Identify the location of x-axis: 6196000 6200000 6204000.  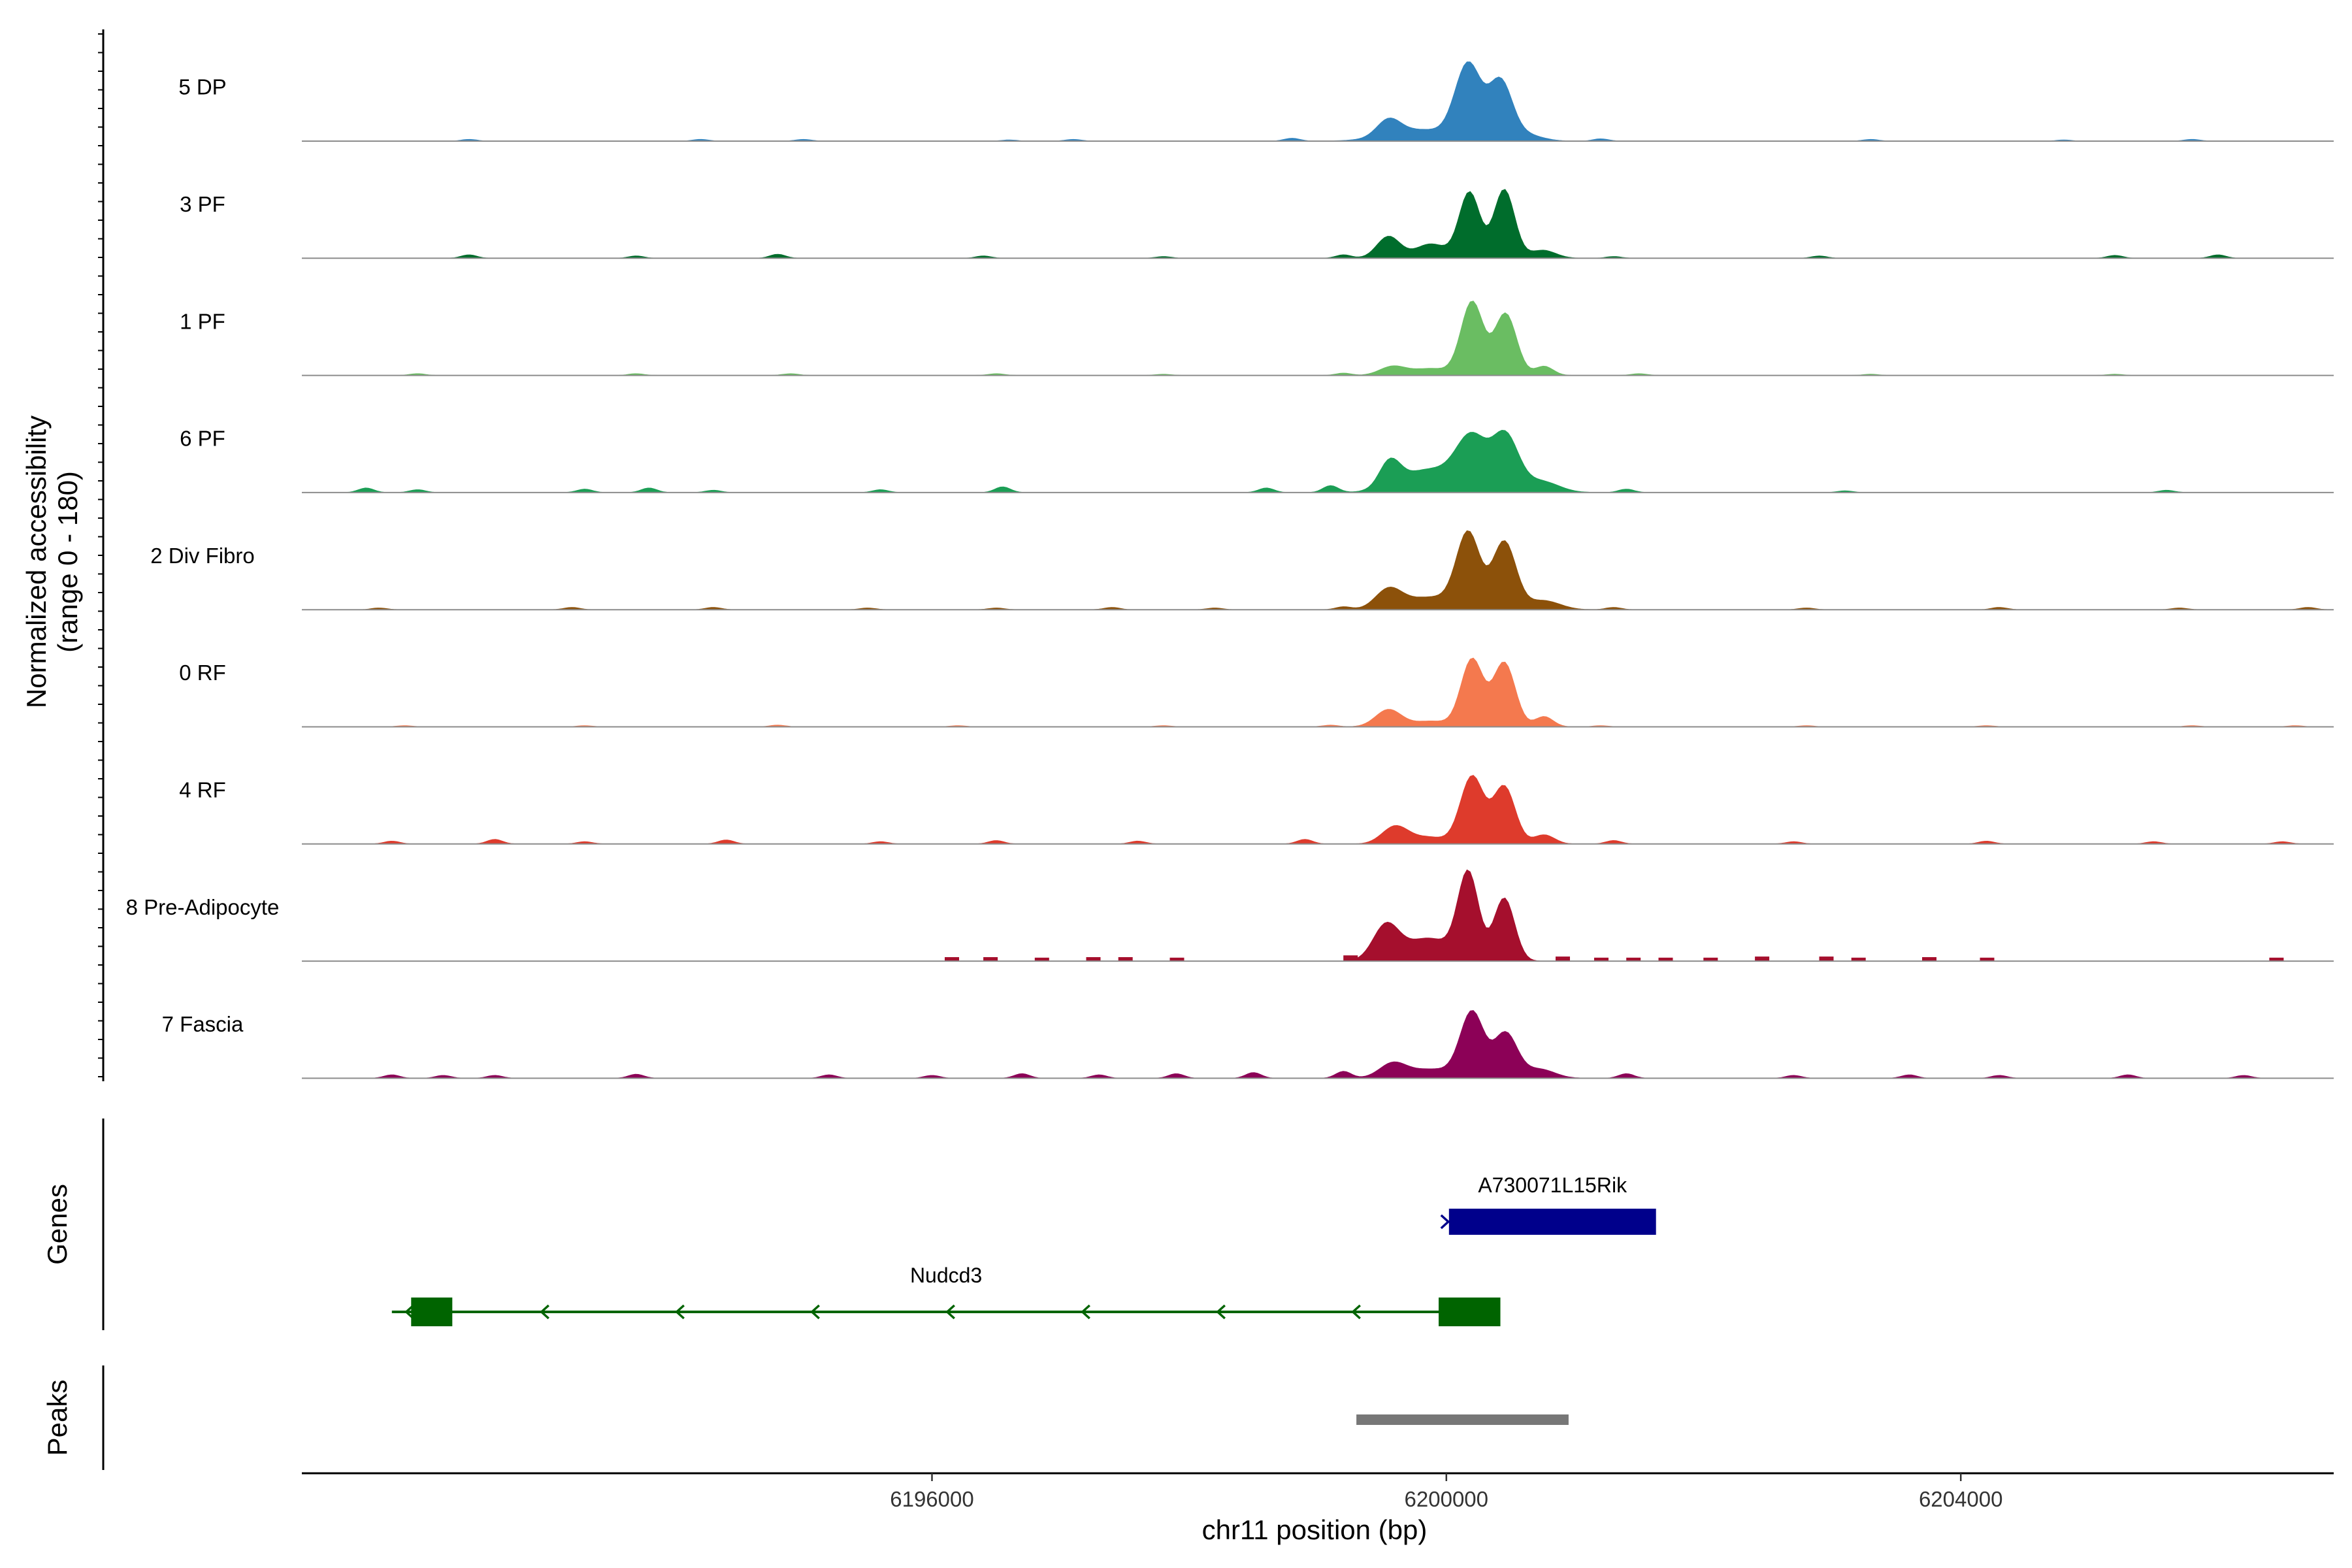
(1318, 1491).